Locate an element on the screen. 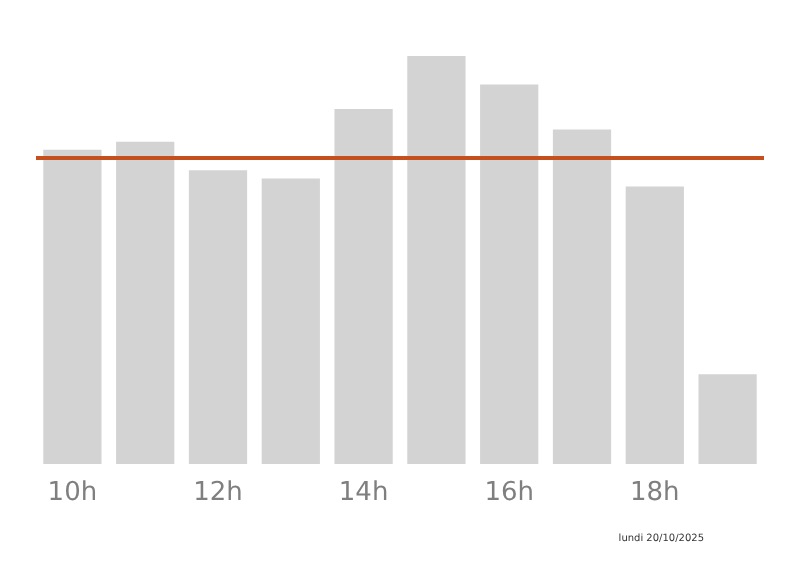  x-tick-label: 14h is located at coordinates (363, 493).